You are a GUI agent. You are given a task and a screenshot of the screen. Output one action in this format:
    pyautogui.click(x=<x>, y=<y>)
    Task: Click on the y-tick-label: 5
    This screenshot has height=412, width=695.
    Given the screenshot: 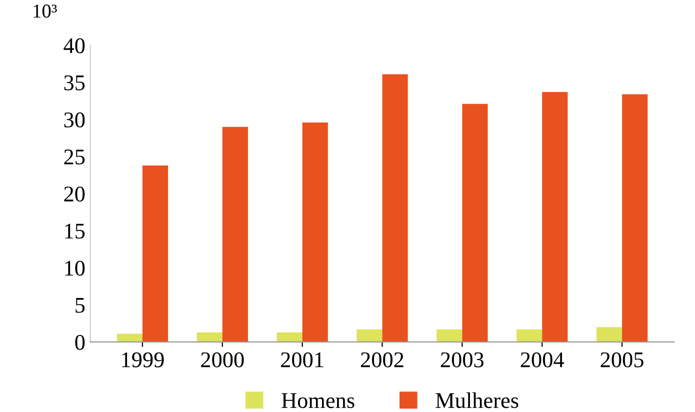 What is the action you would take?
    pyautogui.click(x=80, y=305)
    